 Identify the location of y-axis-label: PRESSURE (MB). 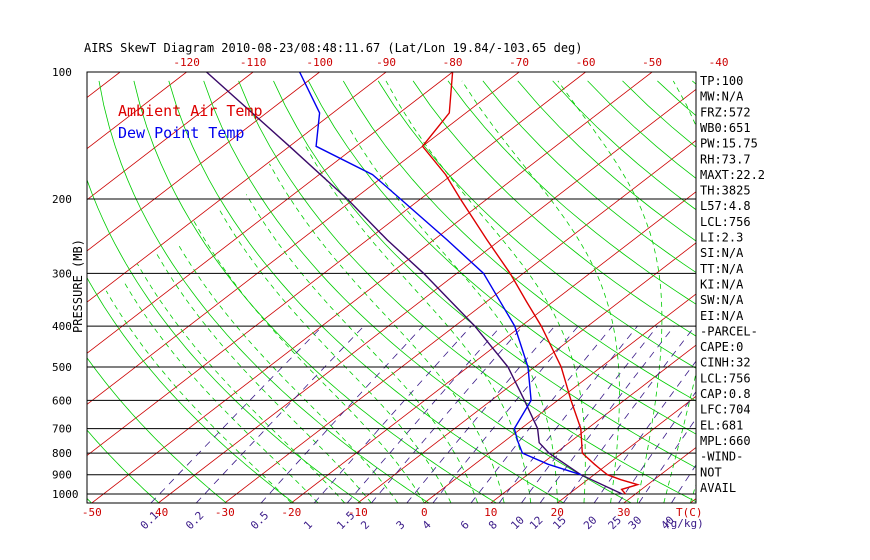
(78, 286).